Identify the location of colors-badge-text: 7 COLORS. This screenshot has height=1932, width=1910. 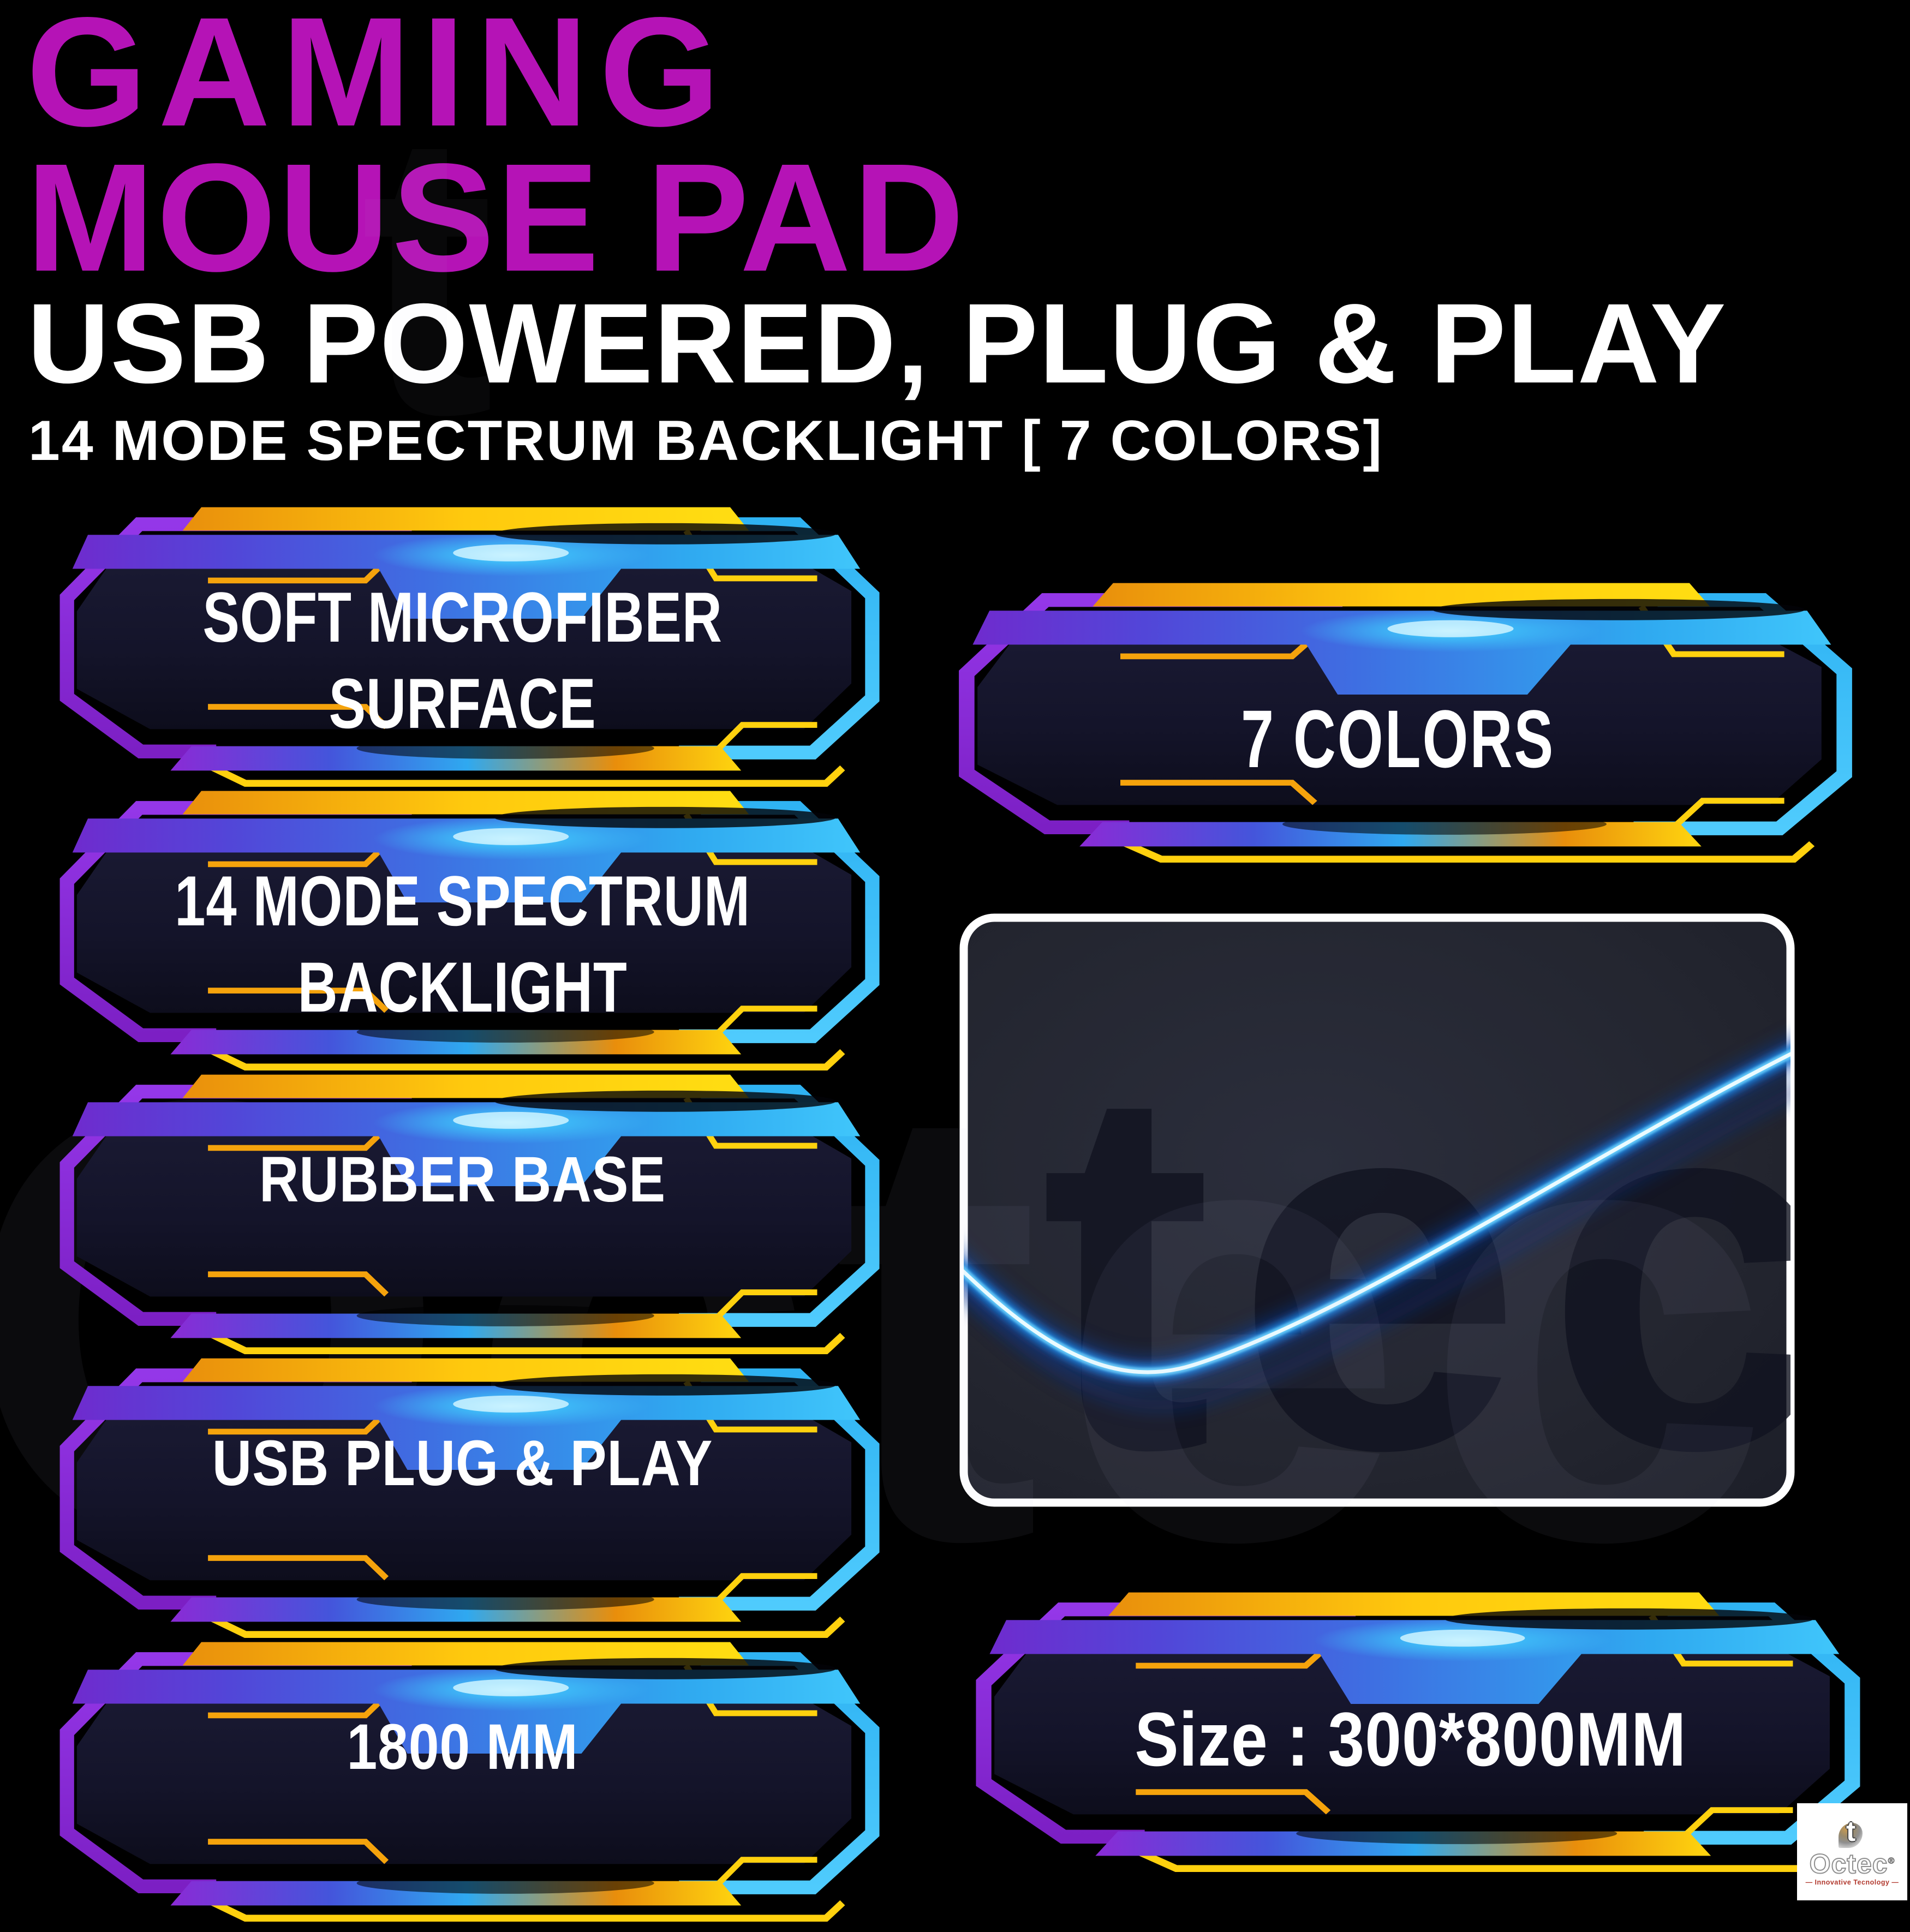
(1397, 739).